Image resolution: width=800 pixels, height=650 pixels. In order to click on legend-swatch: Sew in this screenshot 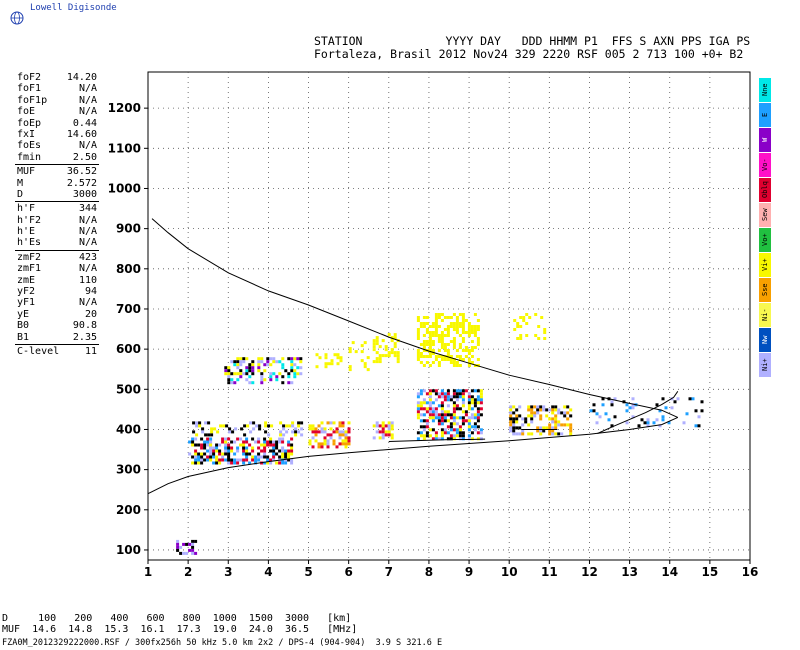, I will do `click(765, 215)`.